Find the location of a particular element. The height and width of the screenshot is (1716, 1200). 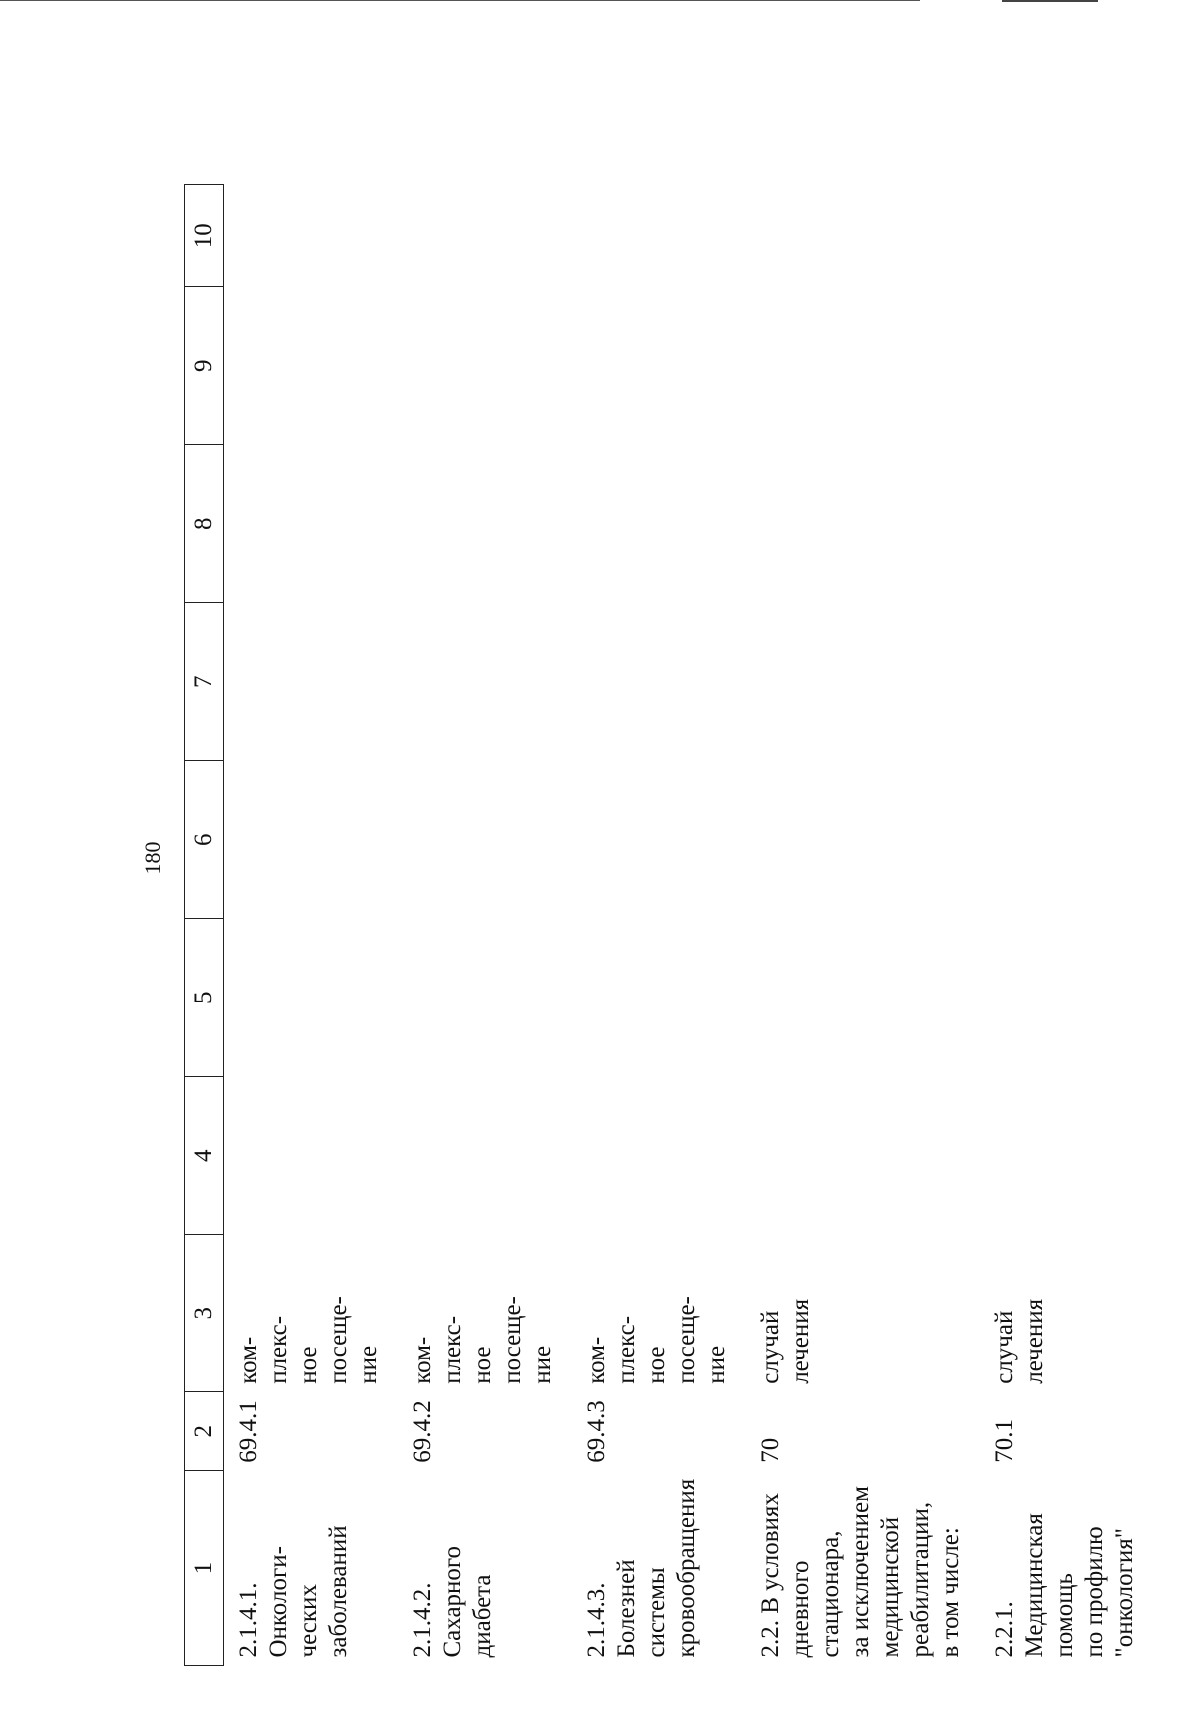

row-code-cell: 69.4.3 is located at coordinates (596, 1431).